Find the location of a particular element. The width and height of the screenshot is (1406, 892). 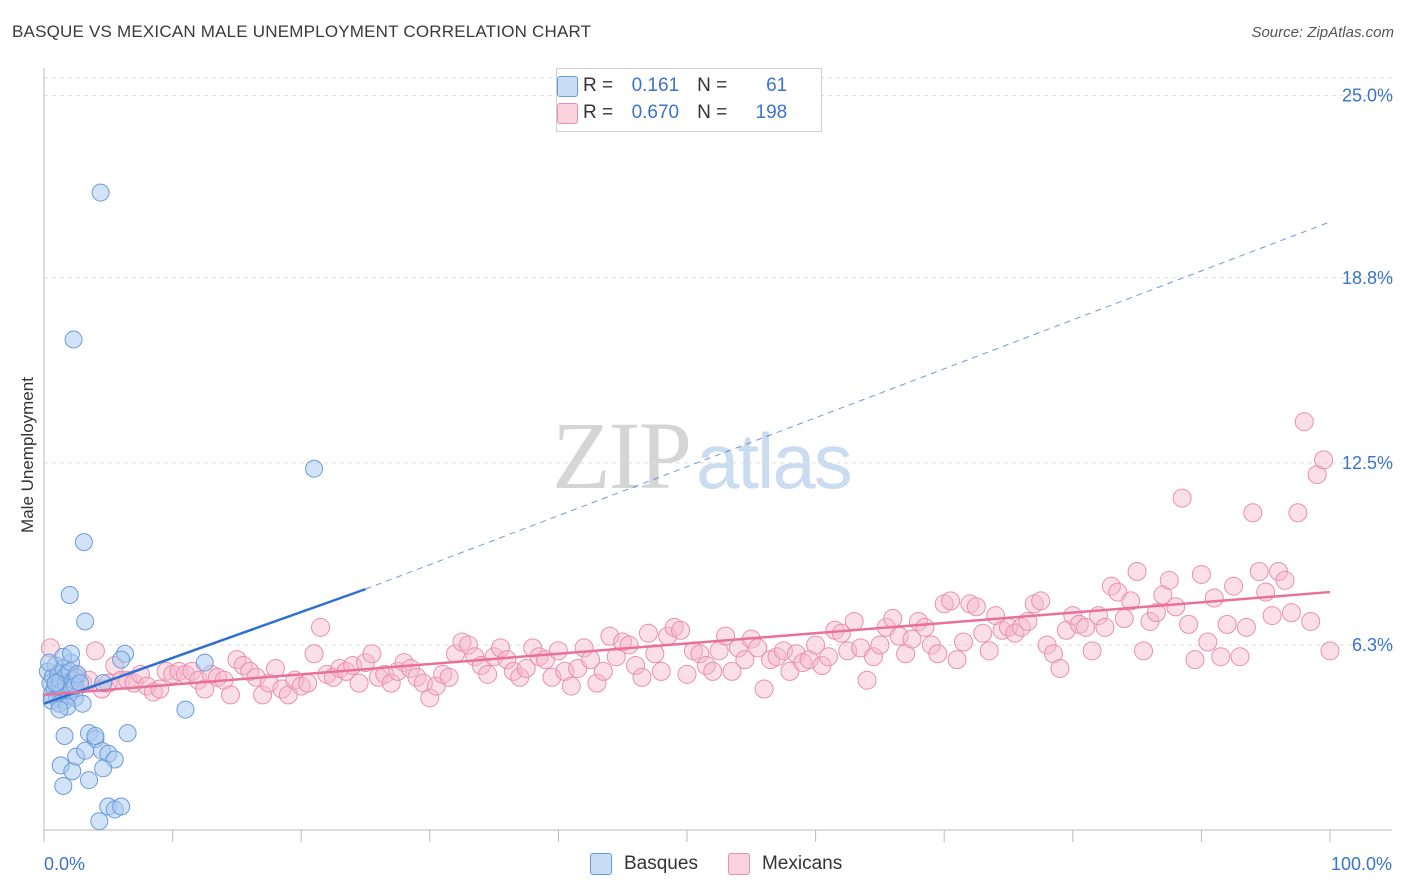

legend-item-basques: Basques is located at coordinates (644, 864).